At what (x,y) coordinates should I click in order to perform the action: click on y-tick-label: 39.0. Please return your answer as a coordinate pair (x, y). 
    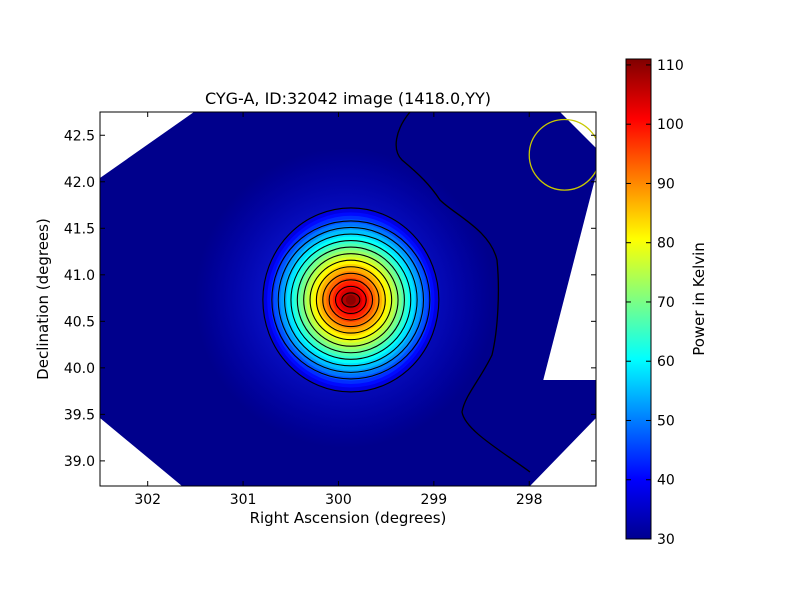
    Looking at the image, I should click on (79, 462).